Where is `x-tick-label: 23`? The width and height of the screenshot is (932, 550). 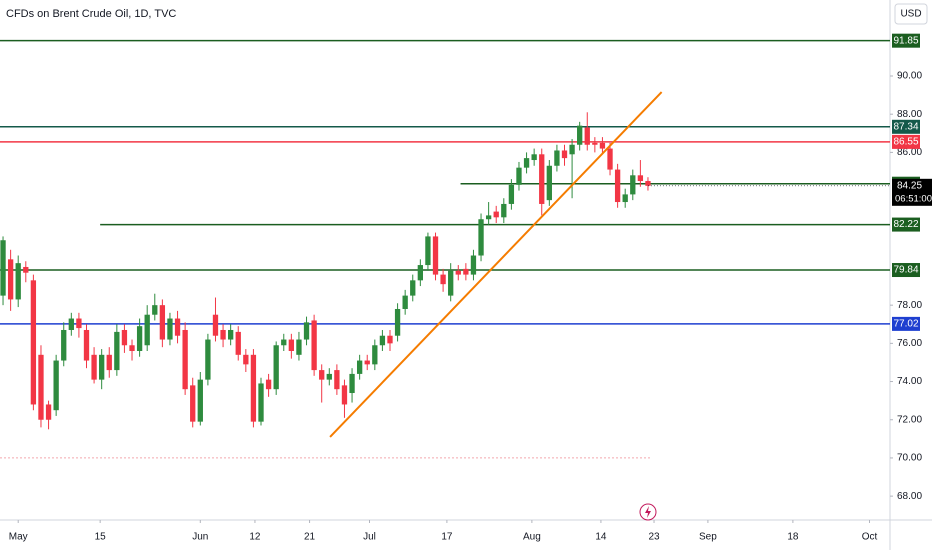 x-tick-label: 23 is located at coordinates (654, 537).